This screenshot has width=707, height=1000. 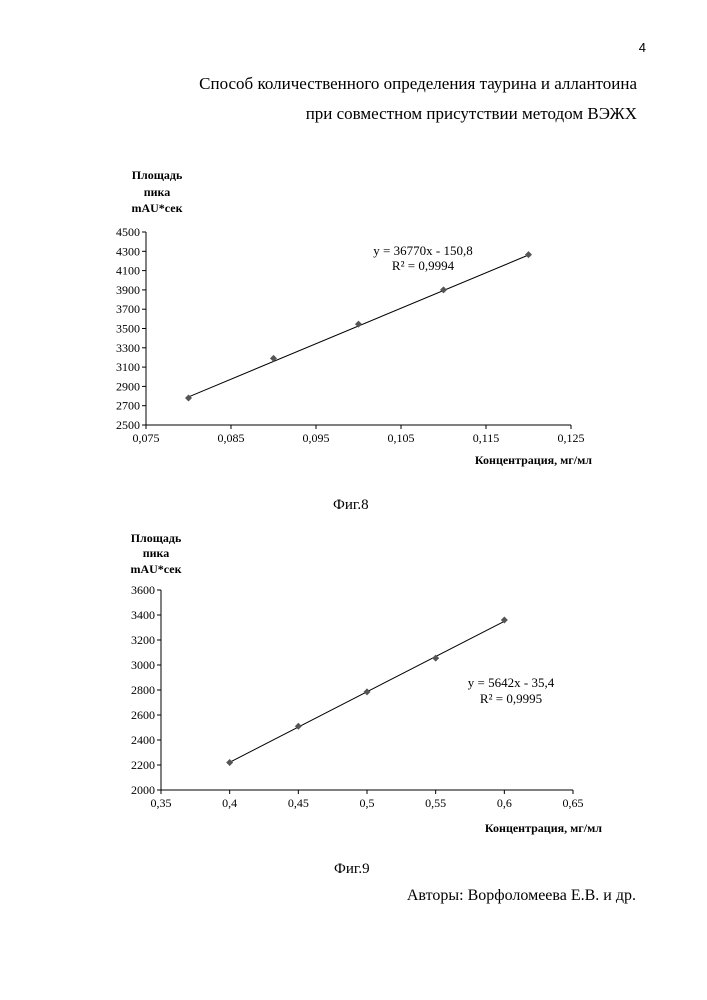 I want to click on trendline-r-squared: R² = 0,9994, so click(x=423, y=265).